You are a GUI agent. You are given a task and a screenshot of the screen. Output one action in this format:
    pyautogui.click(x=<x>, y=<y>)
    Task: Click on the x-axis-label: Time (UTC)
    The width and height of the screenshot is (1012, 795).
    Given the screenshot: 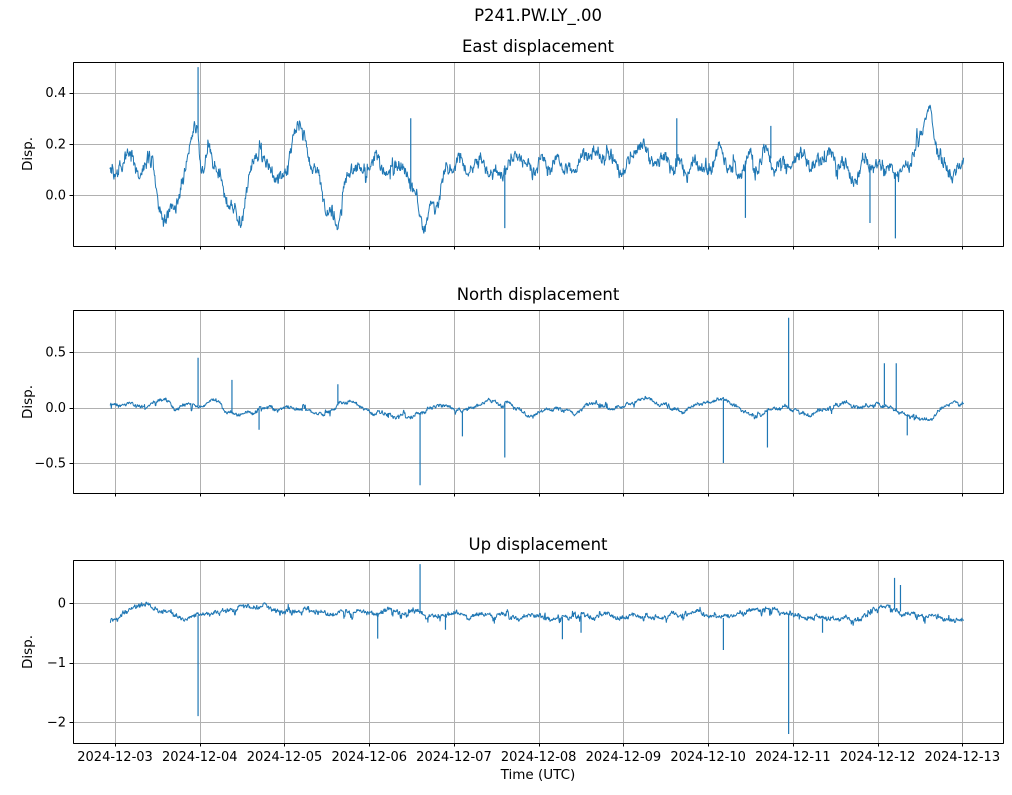 What is the action you would take?
    pyautogui.click(x=538, y=775)
    